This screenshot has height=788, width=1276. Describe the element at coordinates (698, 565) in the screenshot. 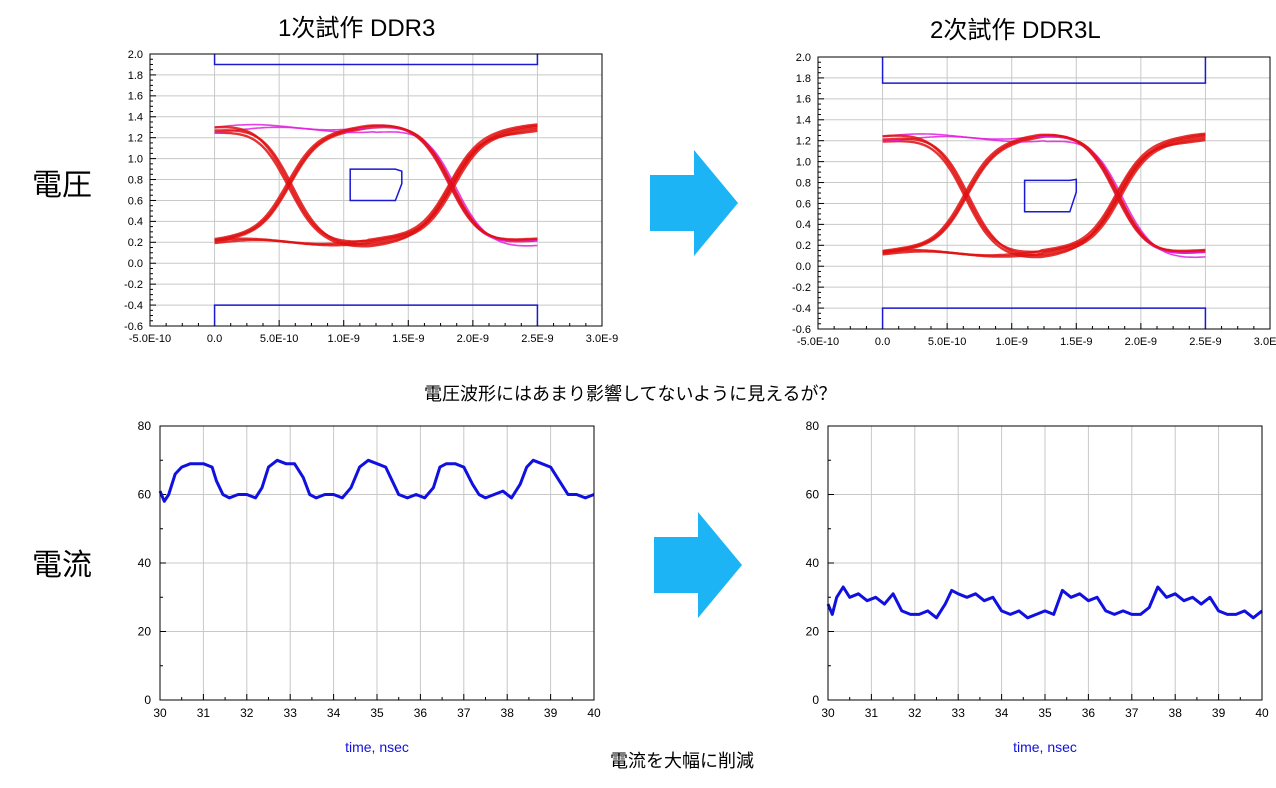

I see `arrow-right-icon-bottom` at that location.